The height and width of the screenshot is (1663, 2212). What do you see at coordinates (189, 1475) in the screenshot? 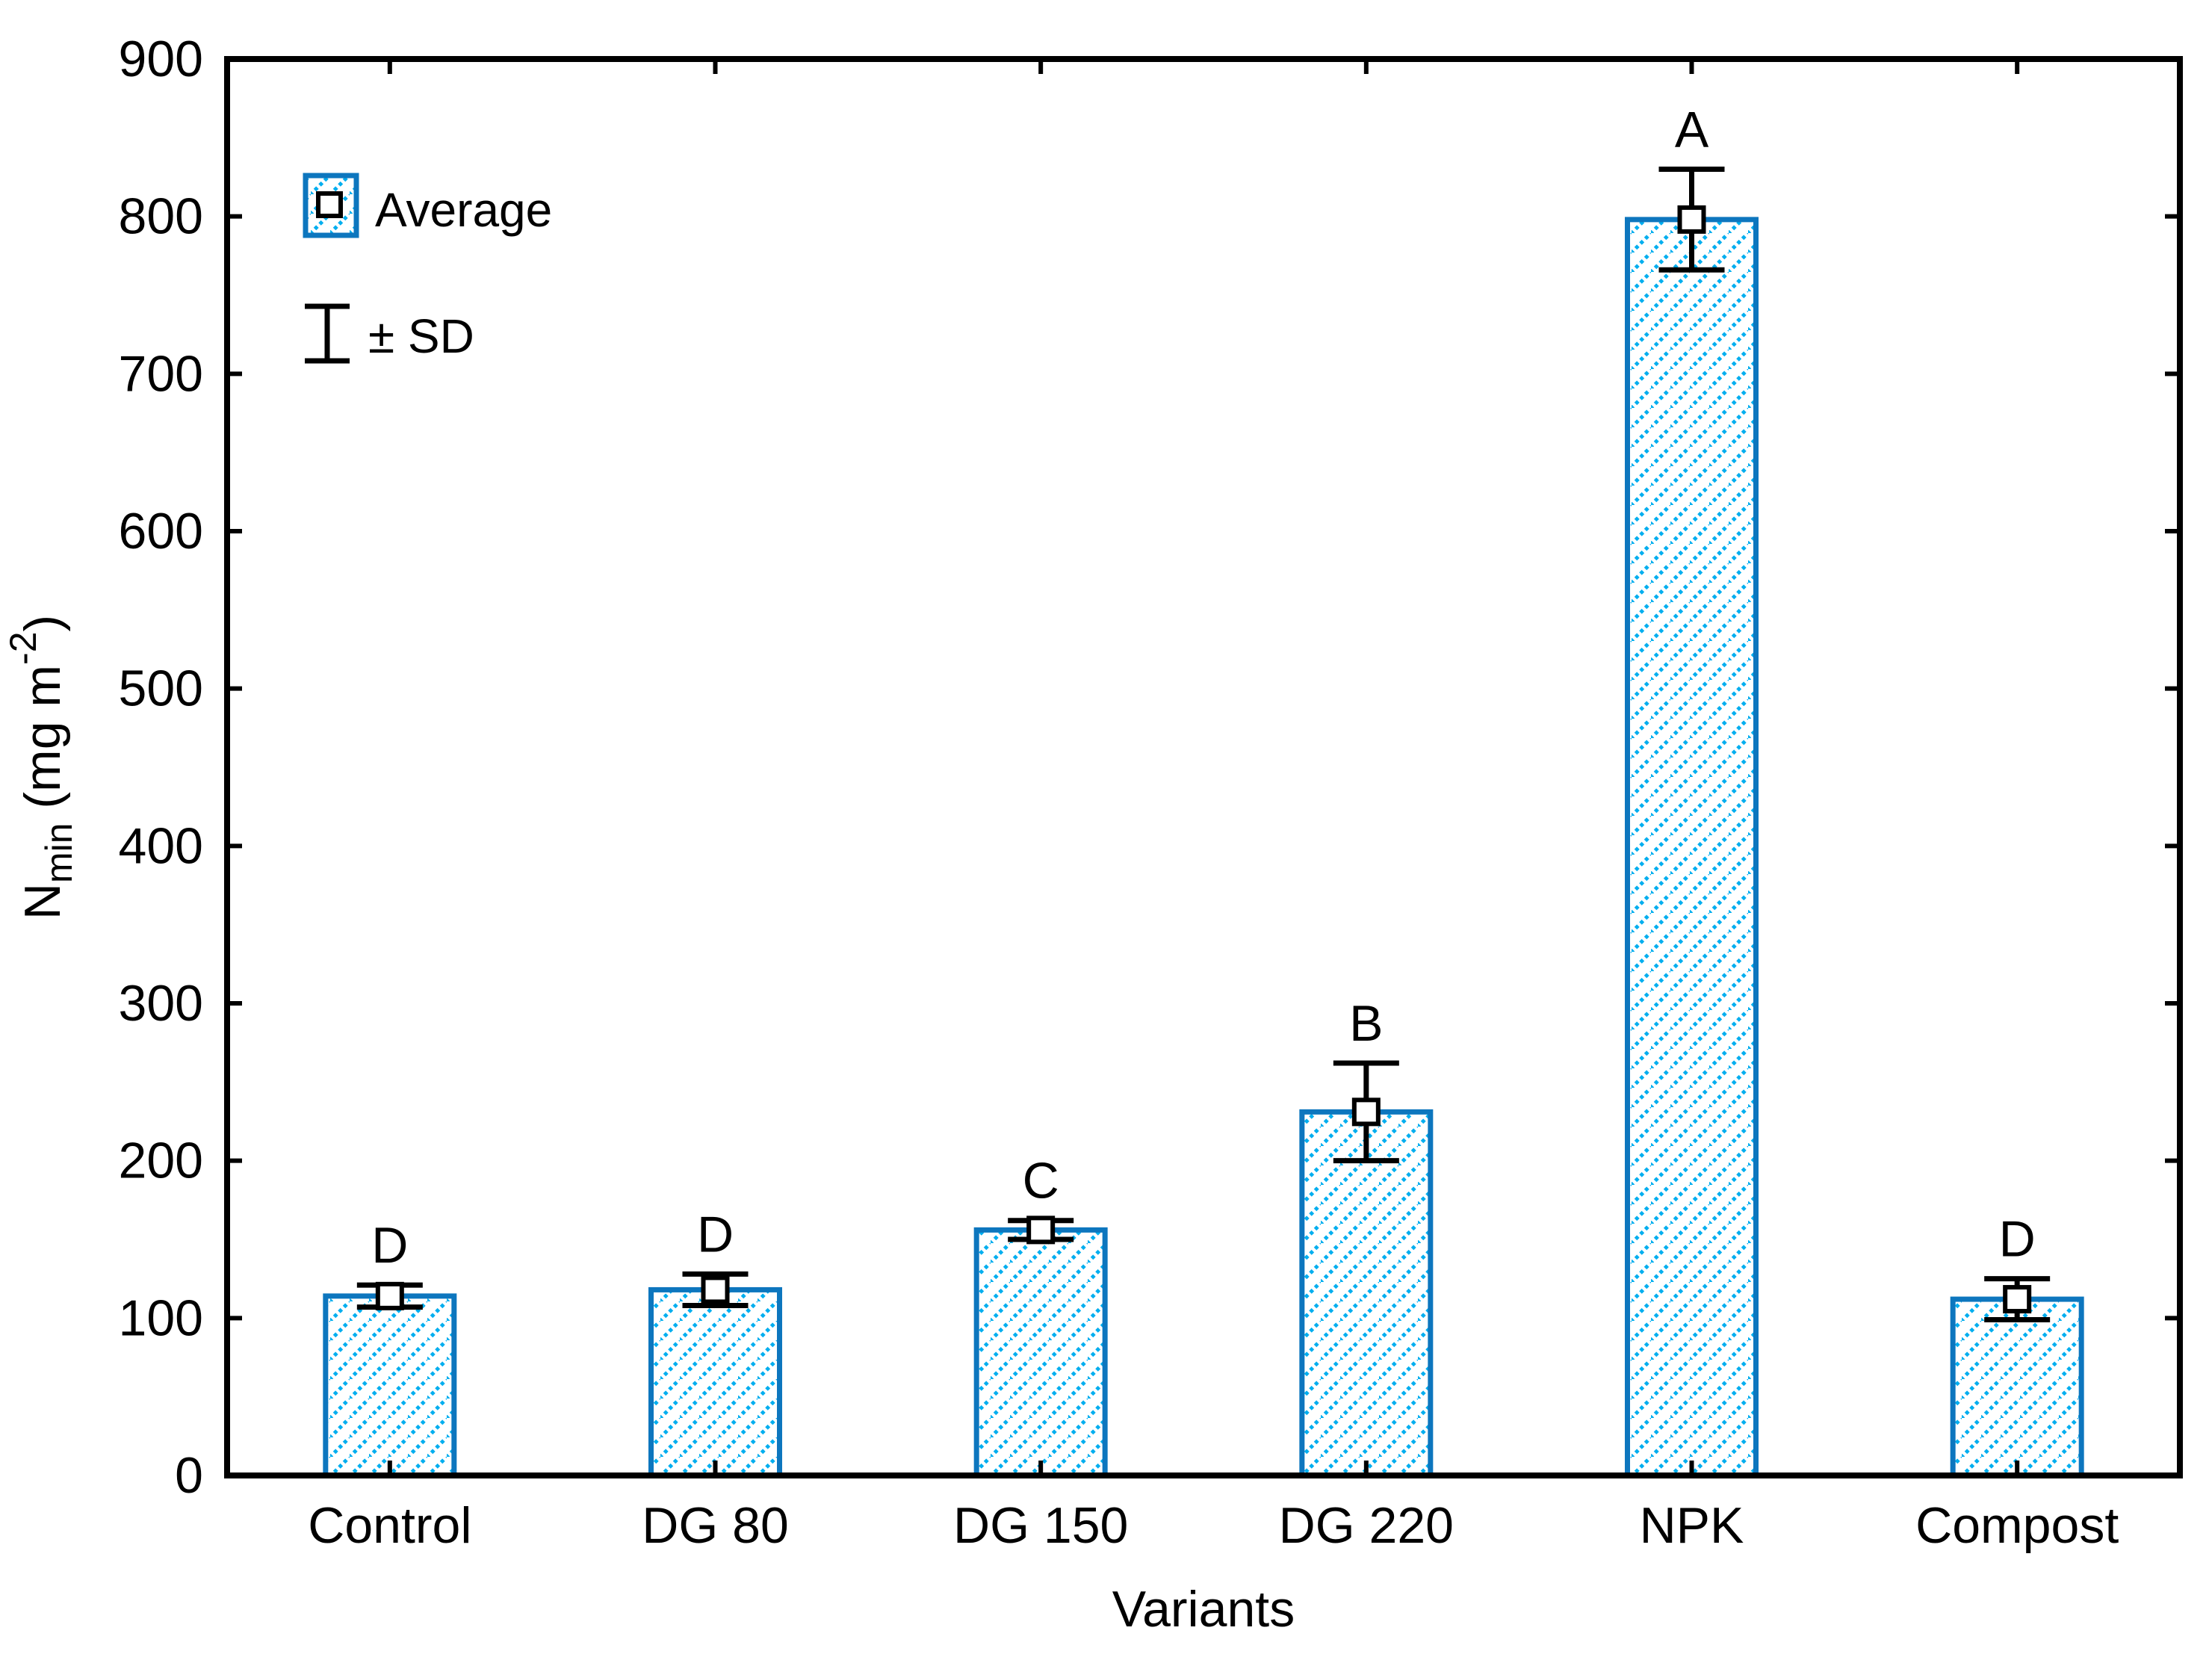
I see `y-tick-label: 0` at bounding box center [189, 1475].